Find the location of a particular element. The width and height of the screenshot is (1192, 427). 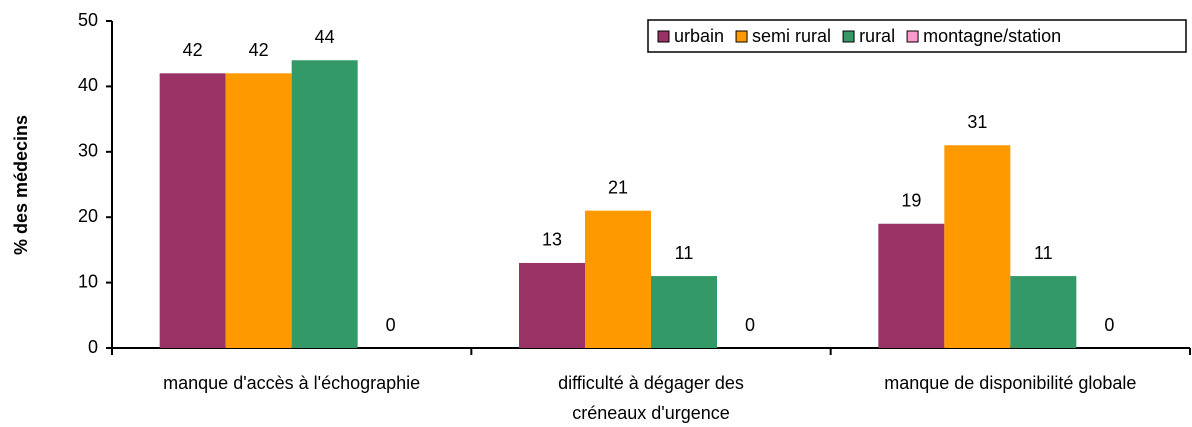

legend-label: rural is located at coordinates (877, 36).